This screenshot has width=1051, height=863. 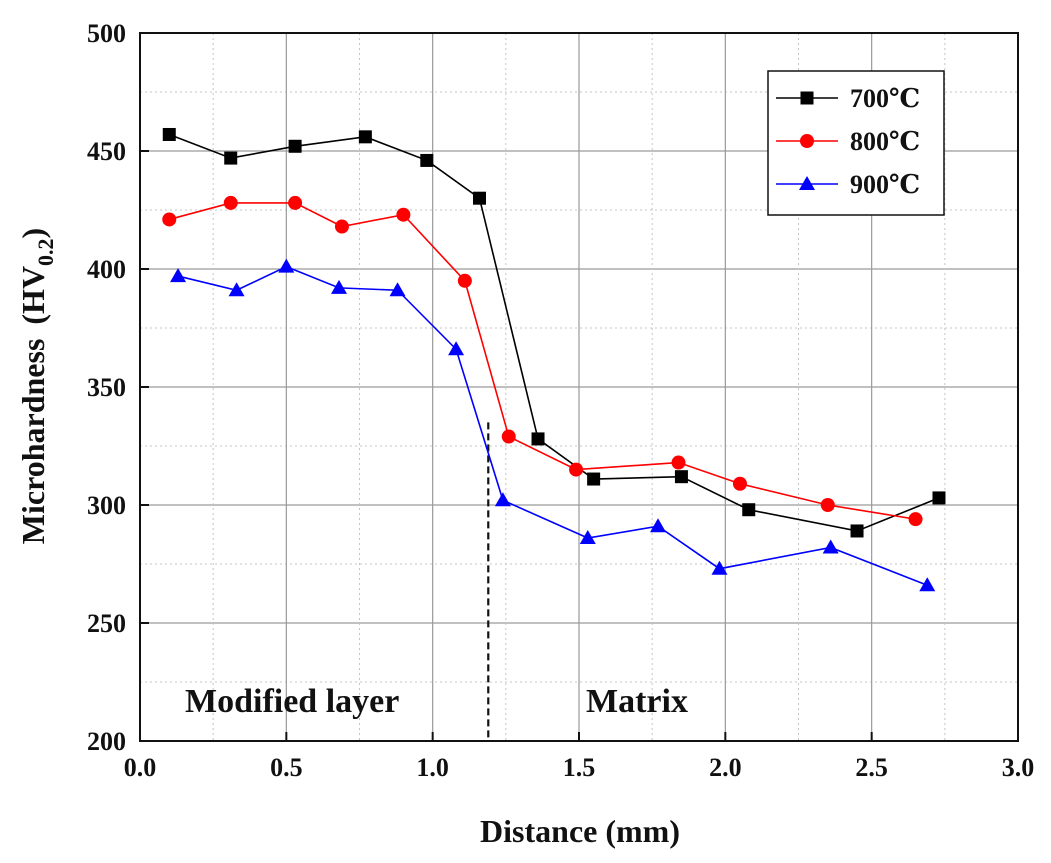 What do you see at coordinates (432, 767) in the screenshot?
I see `x-tick-label: 1.0` at bounding box center [432, 767].